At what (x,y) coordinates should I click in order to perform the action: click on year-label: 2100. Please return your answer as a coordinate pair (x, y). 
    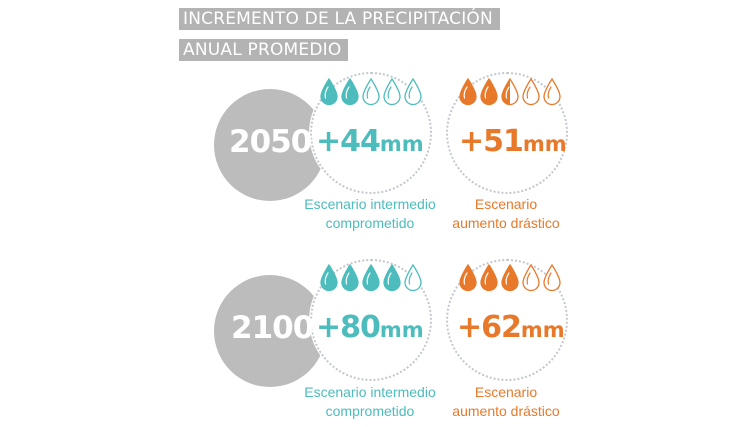
    Looking at the image, I should click on (272, 328).